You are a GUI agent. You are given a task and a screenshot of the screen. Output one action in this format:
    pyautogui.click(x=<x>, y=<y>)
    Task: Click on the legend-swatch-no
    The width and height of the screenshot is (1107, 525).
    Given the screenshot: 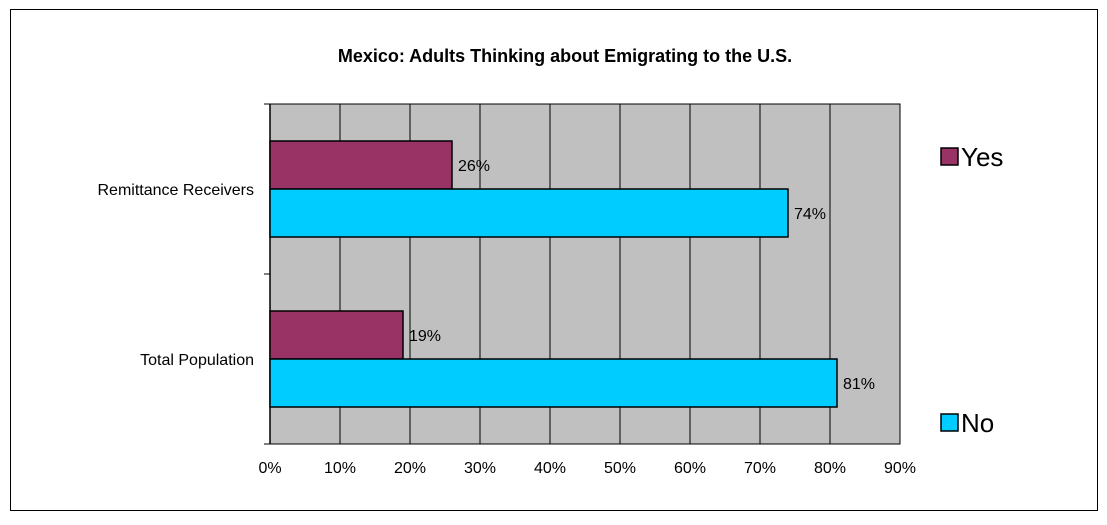 What is the action you would take?
    pyautogui.click(x=949, y=422)
    